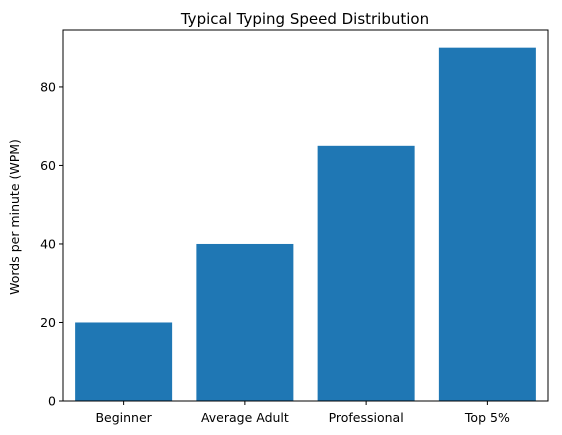  I want to click on y-tick-label: 60, so click(48, 165).